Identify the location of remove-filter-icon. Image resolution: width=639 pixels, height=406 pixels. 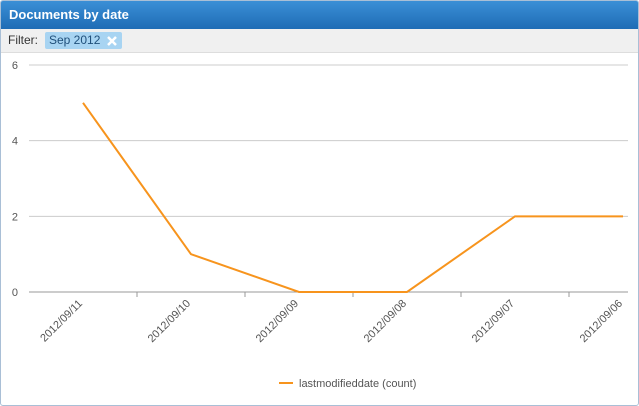
(112, 41).